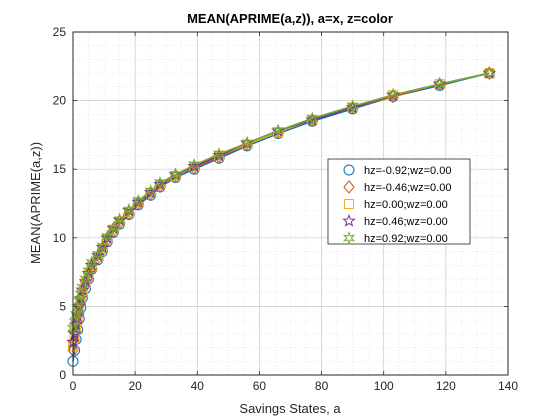 This screenshot has height=420, width=560. What do you see at coordinates (35, 203) in the screenshot?
I see `y-axis-label: MEAN(APRIME(a,z))` at bounding box center [35, 203].